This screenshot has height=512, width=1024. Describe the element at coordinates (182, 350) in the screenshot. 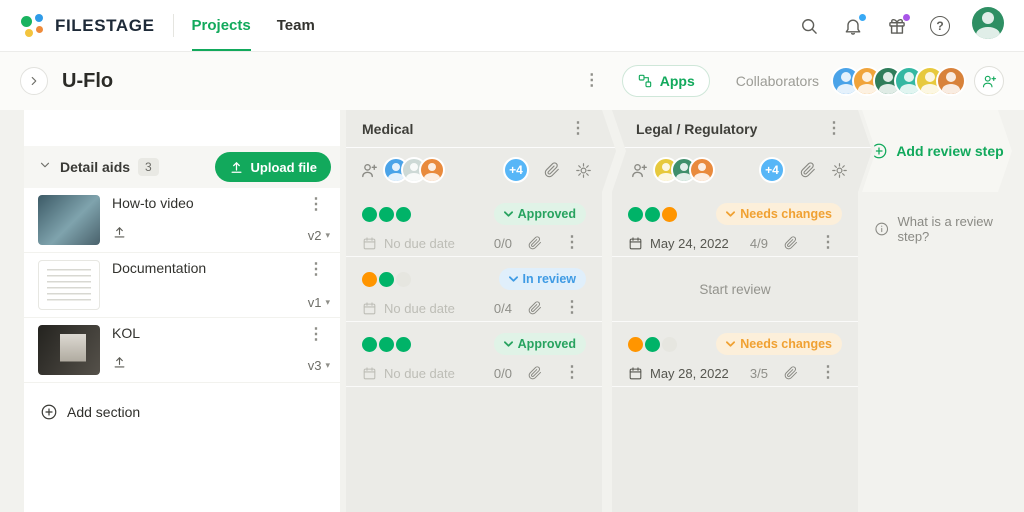

I see `file-row: KOL ⋮ v3 ▾` at that location.